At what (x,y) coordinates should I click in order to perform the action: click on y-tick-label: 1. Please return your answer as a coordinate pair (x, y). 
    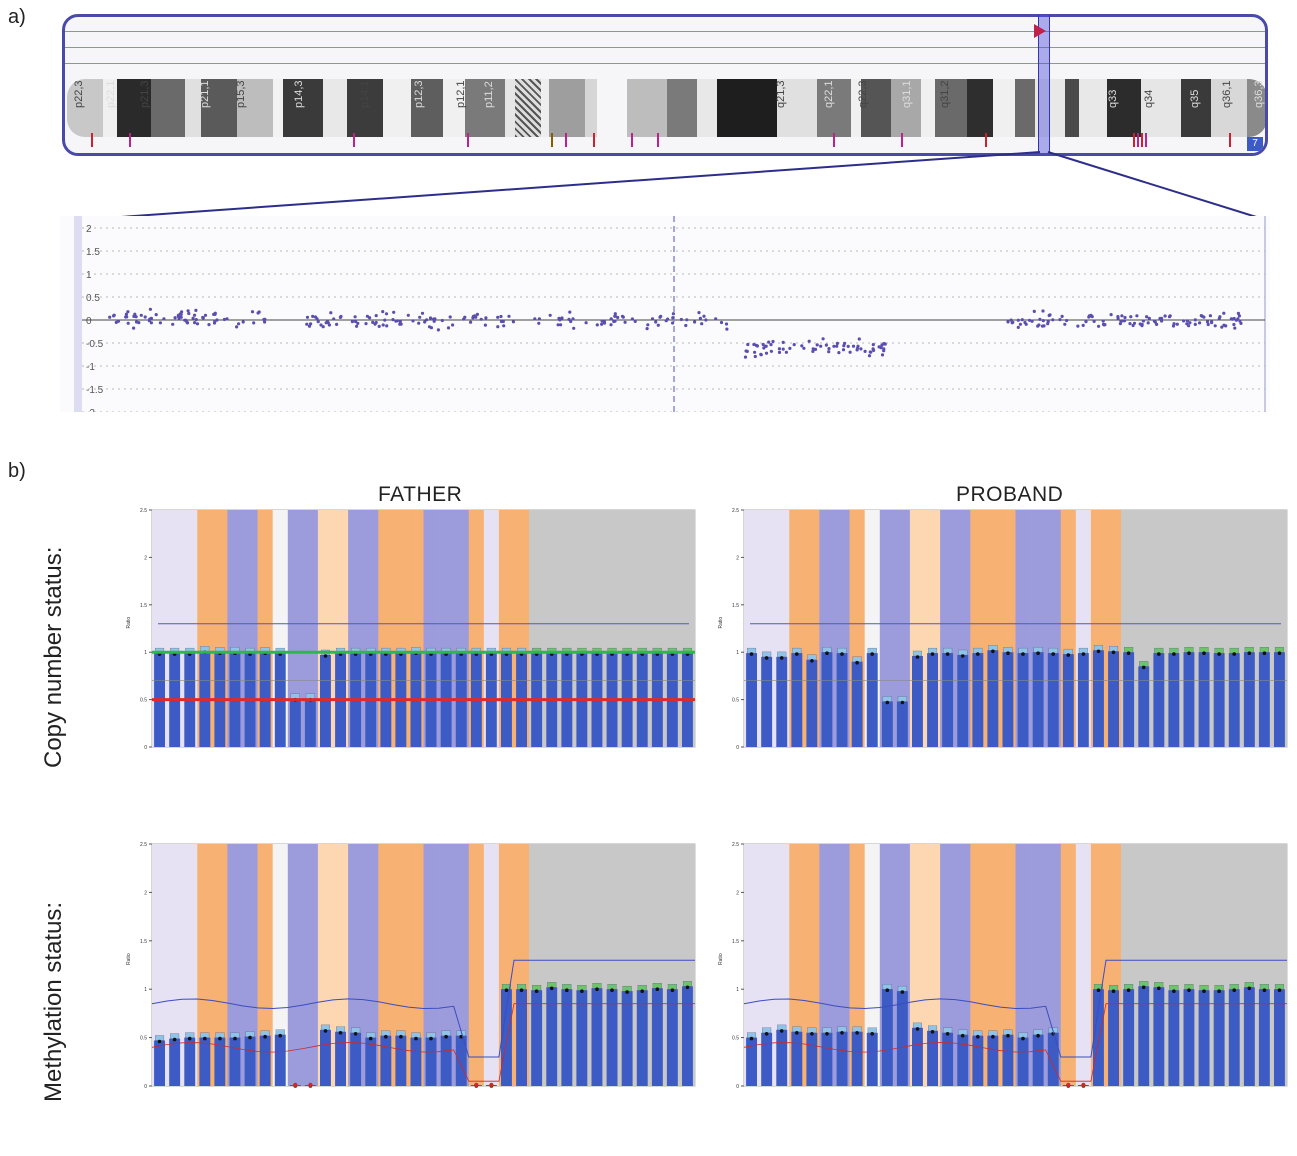
    Looking at the image, I should click on (89, 275).